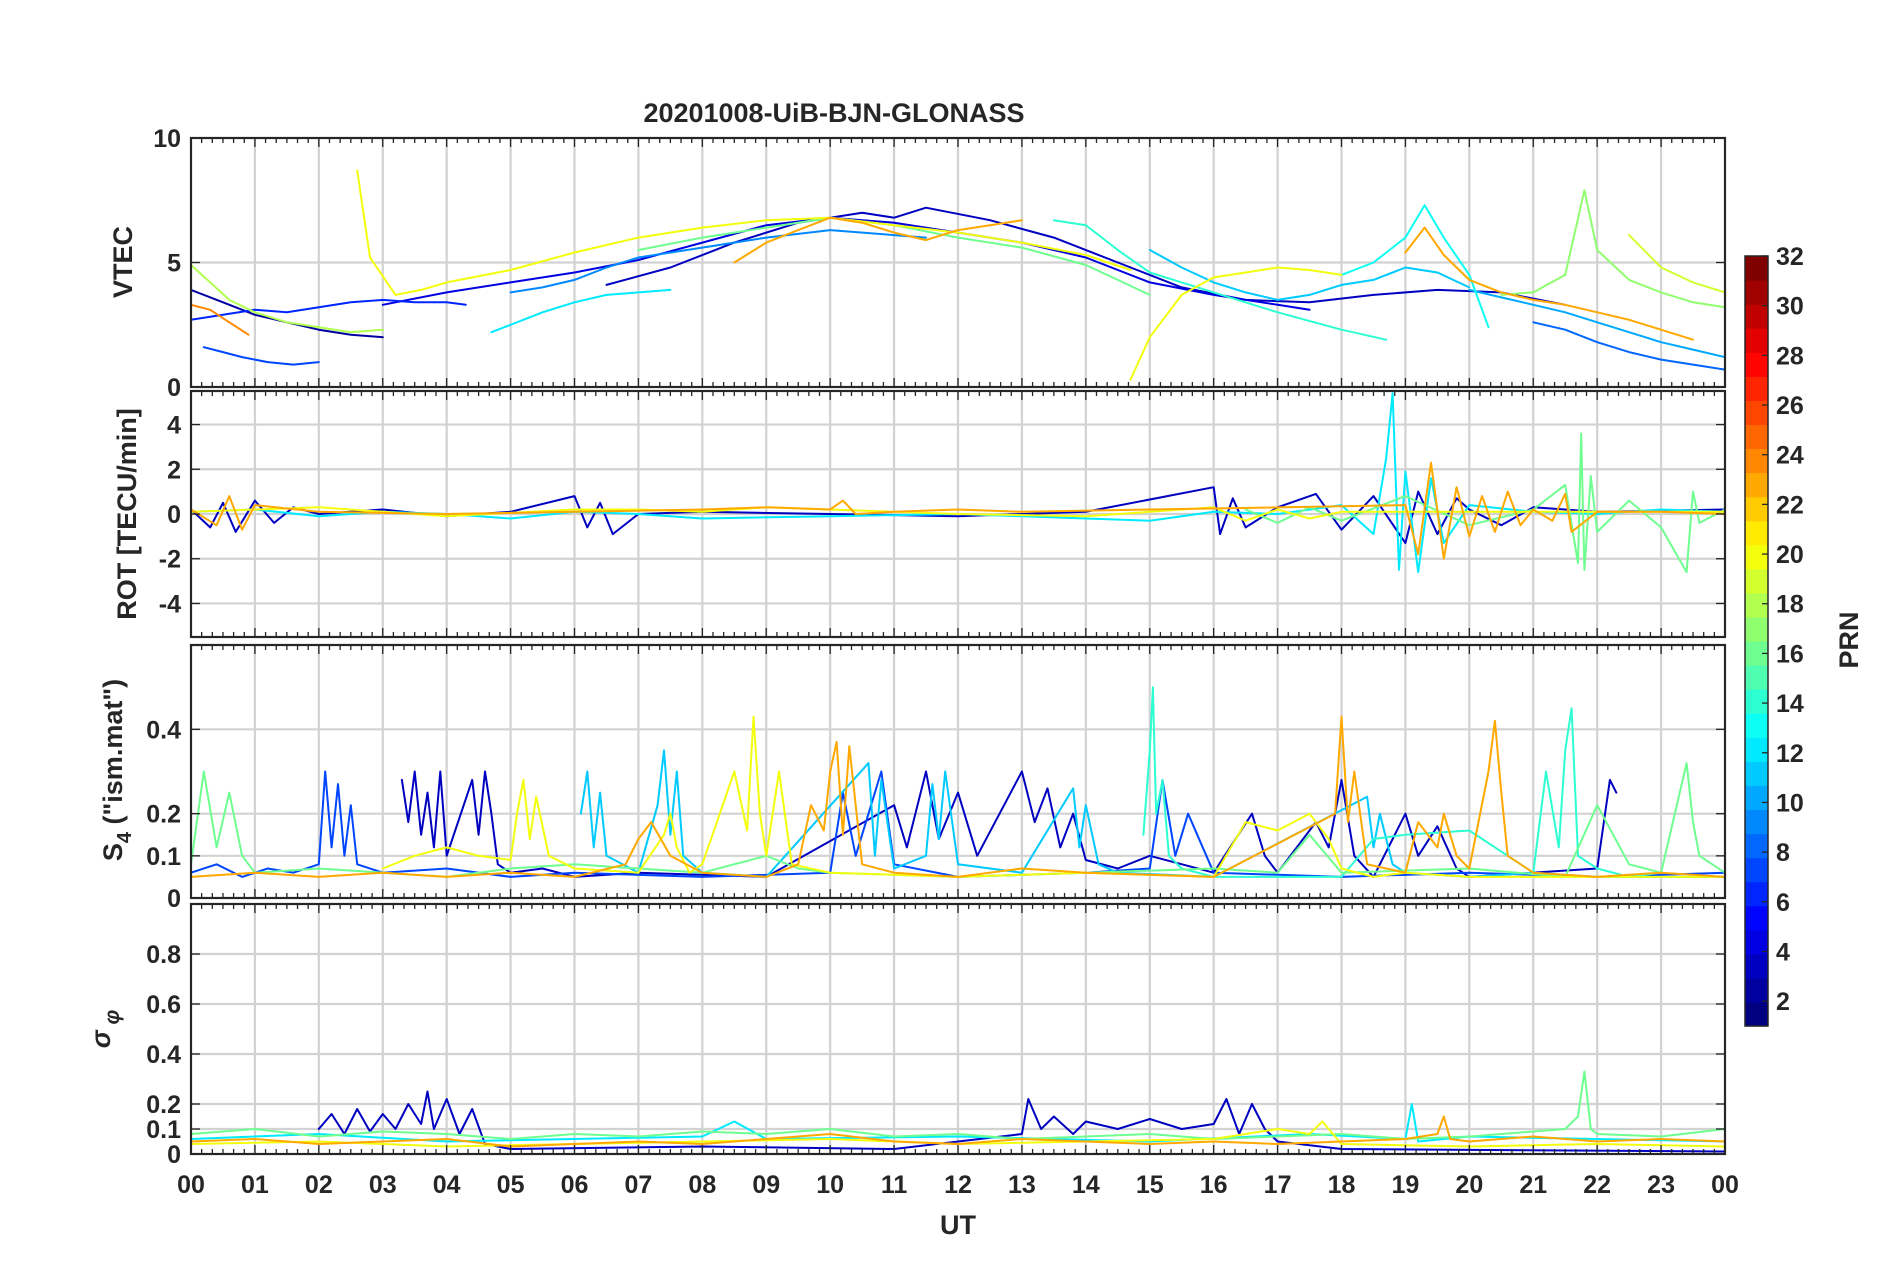 The width and height of the screenshot is (1902, 1272). I want to click on colorbar-tick-label: 16, so click(1790, 654).